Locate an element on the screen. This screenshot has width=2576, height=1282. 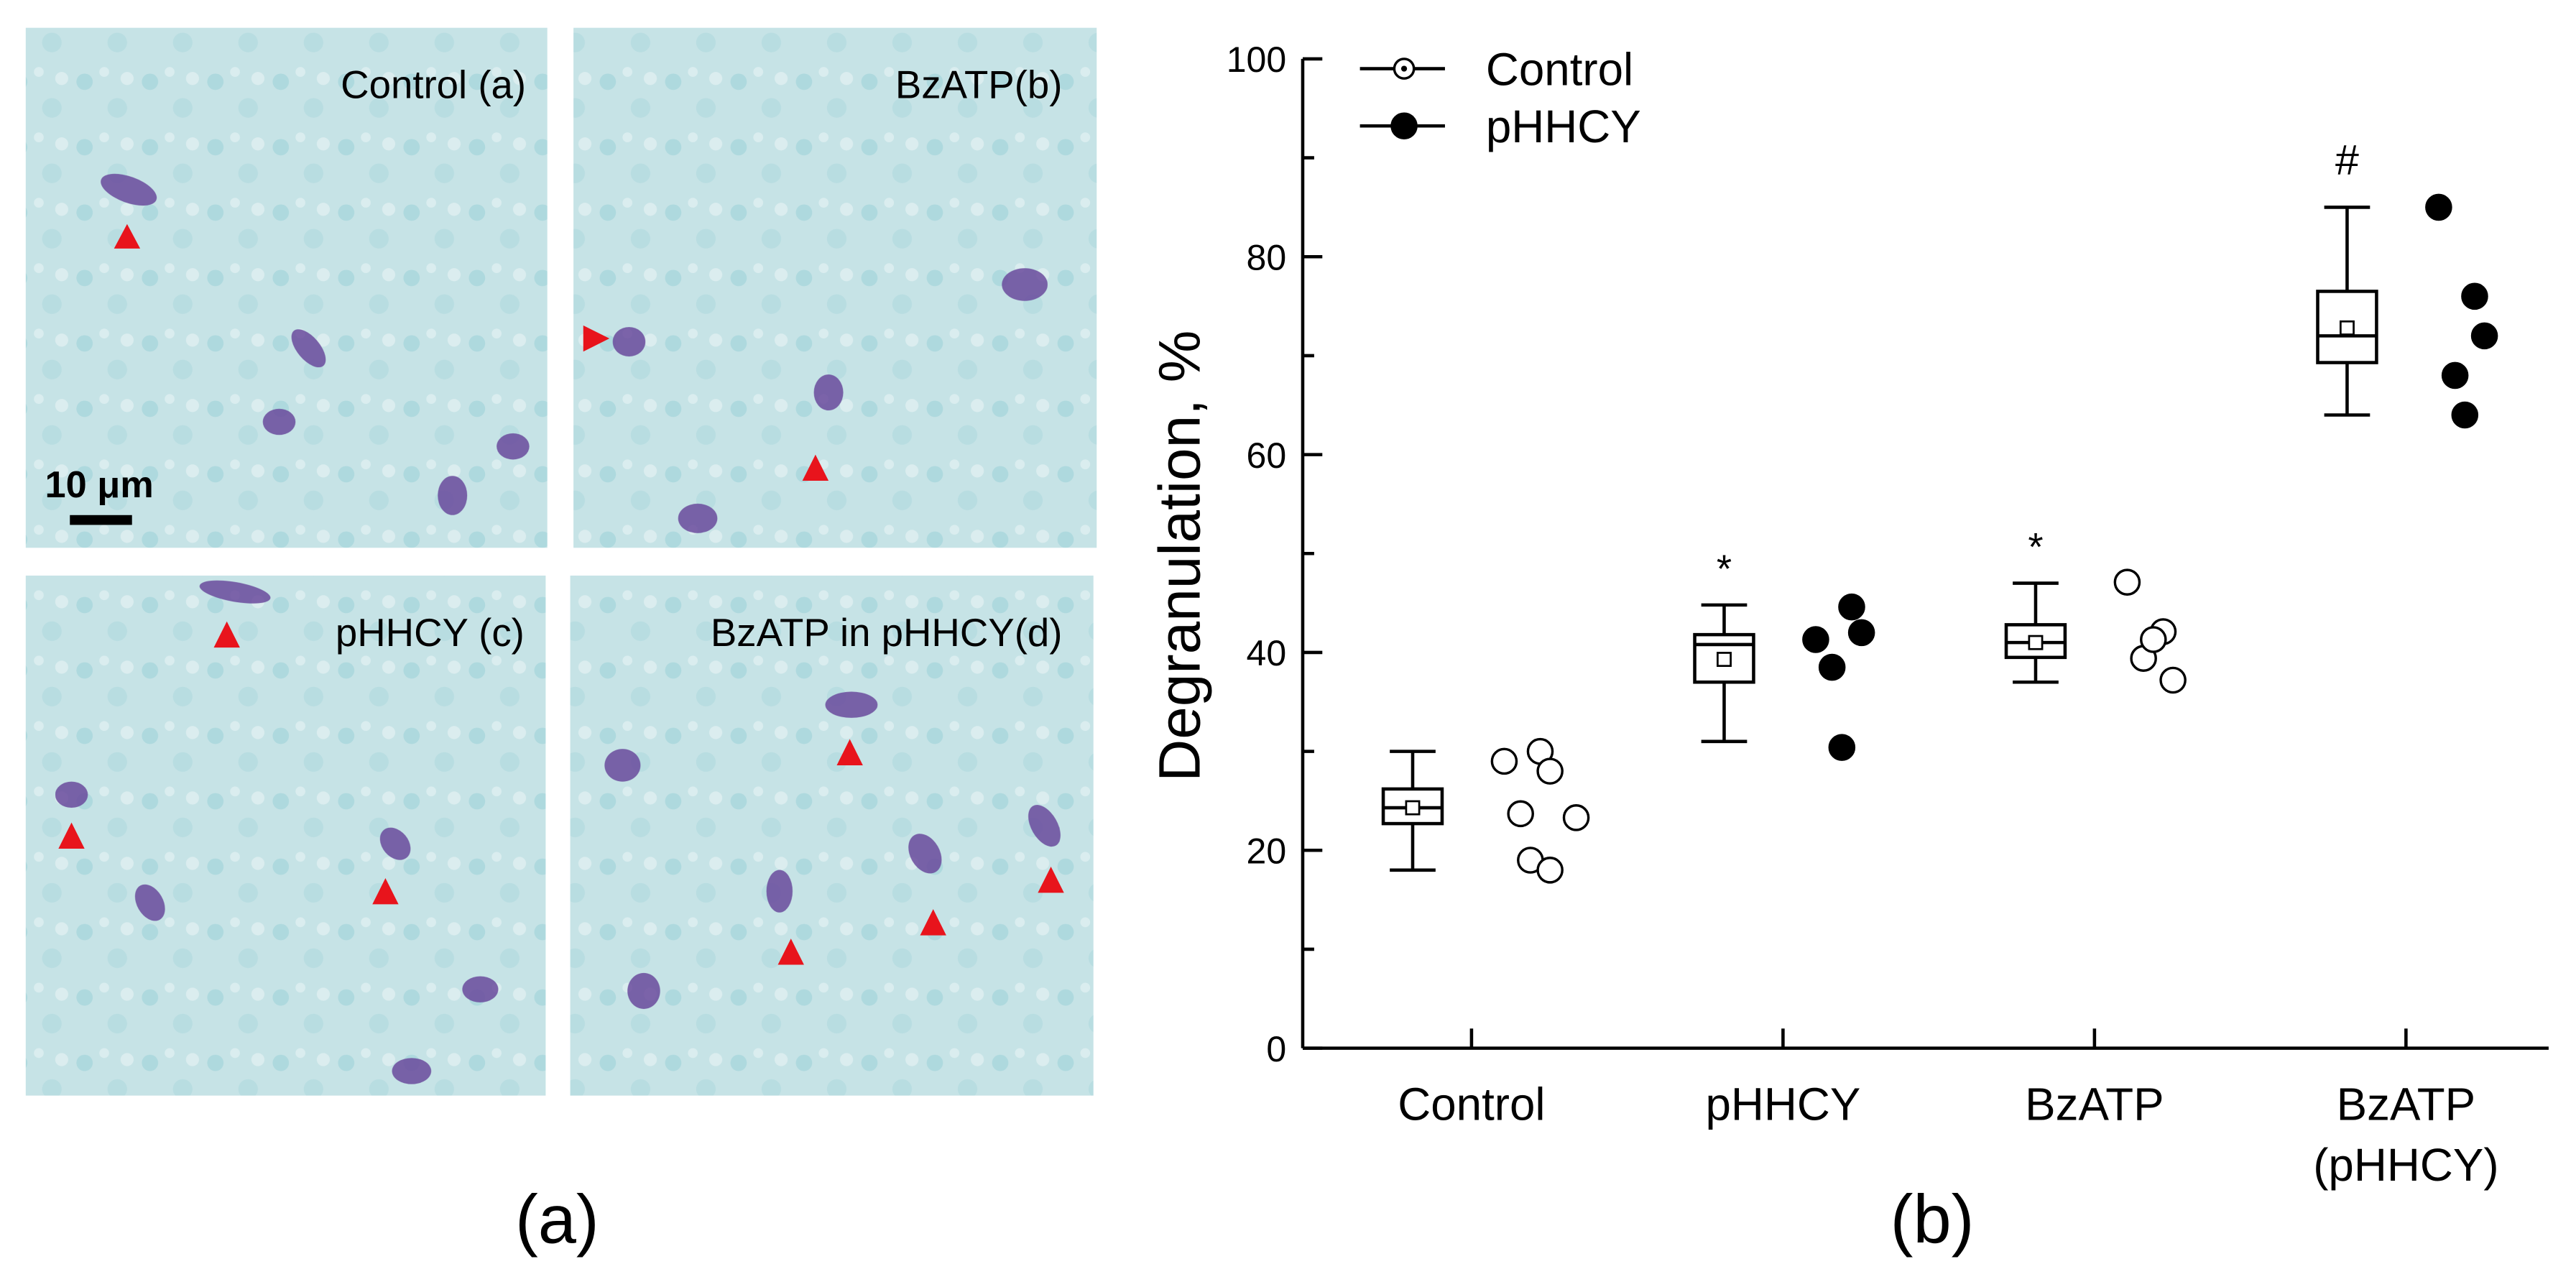
y-axis-label: Degranulation, % is located at coordinates (1181, 556).